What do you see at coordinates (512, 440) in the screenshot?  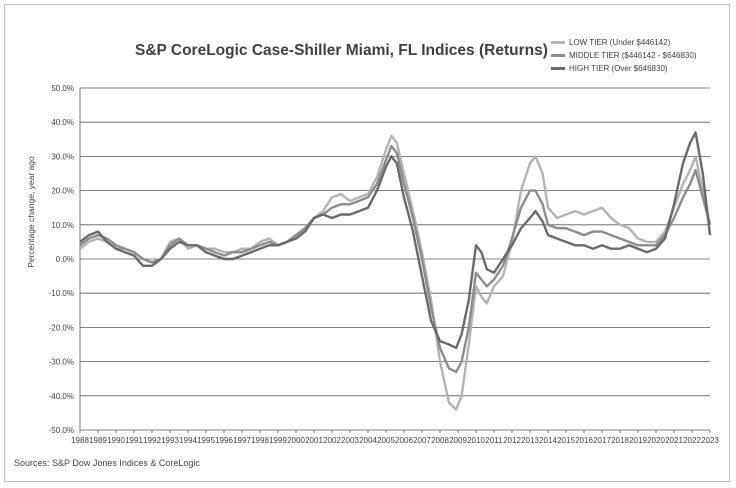 I see `x-tick-label: 2012` at bounding box center [512, 440].